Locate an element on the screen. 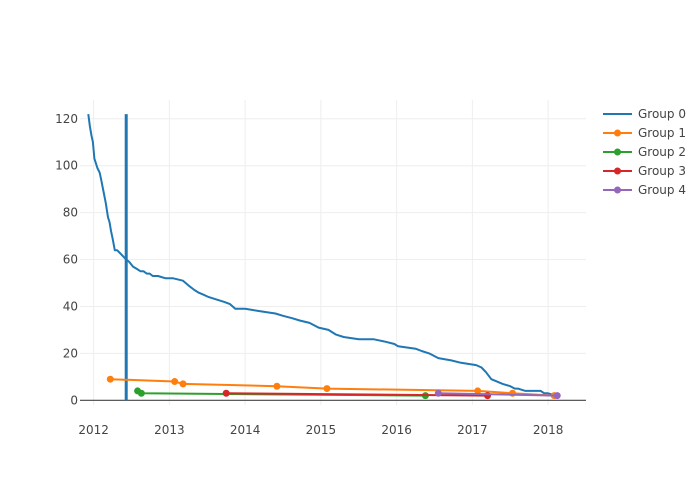 This screenshot has width=700, height=504. y-tick-label: 0 is located at coordinates (74, 400).